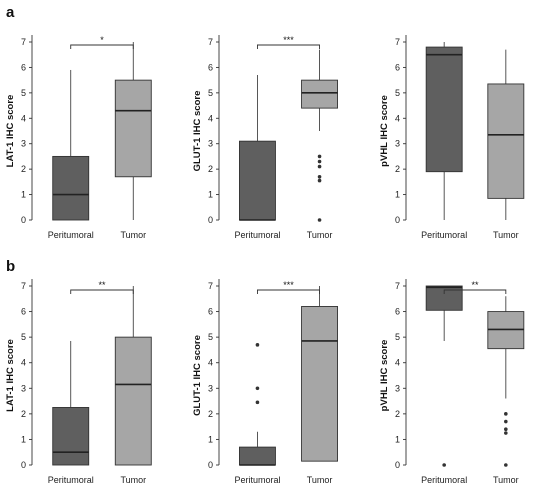  I want to click on panel-label-a: a, so click(10, 12).